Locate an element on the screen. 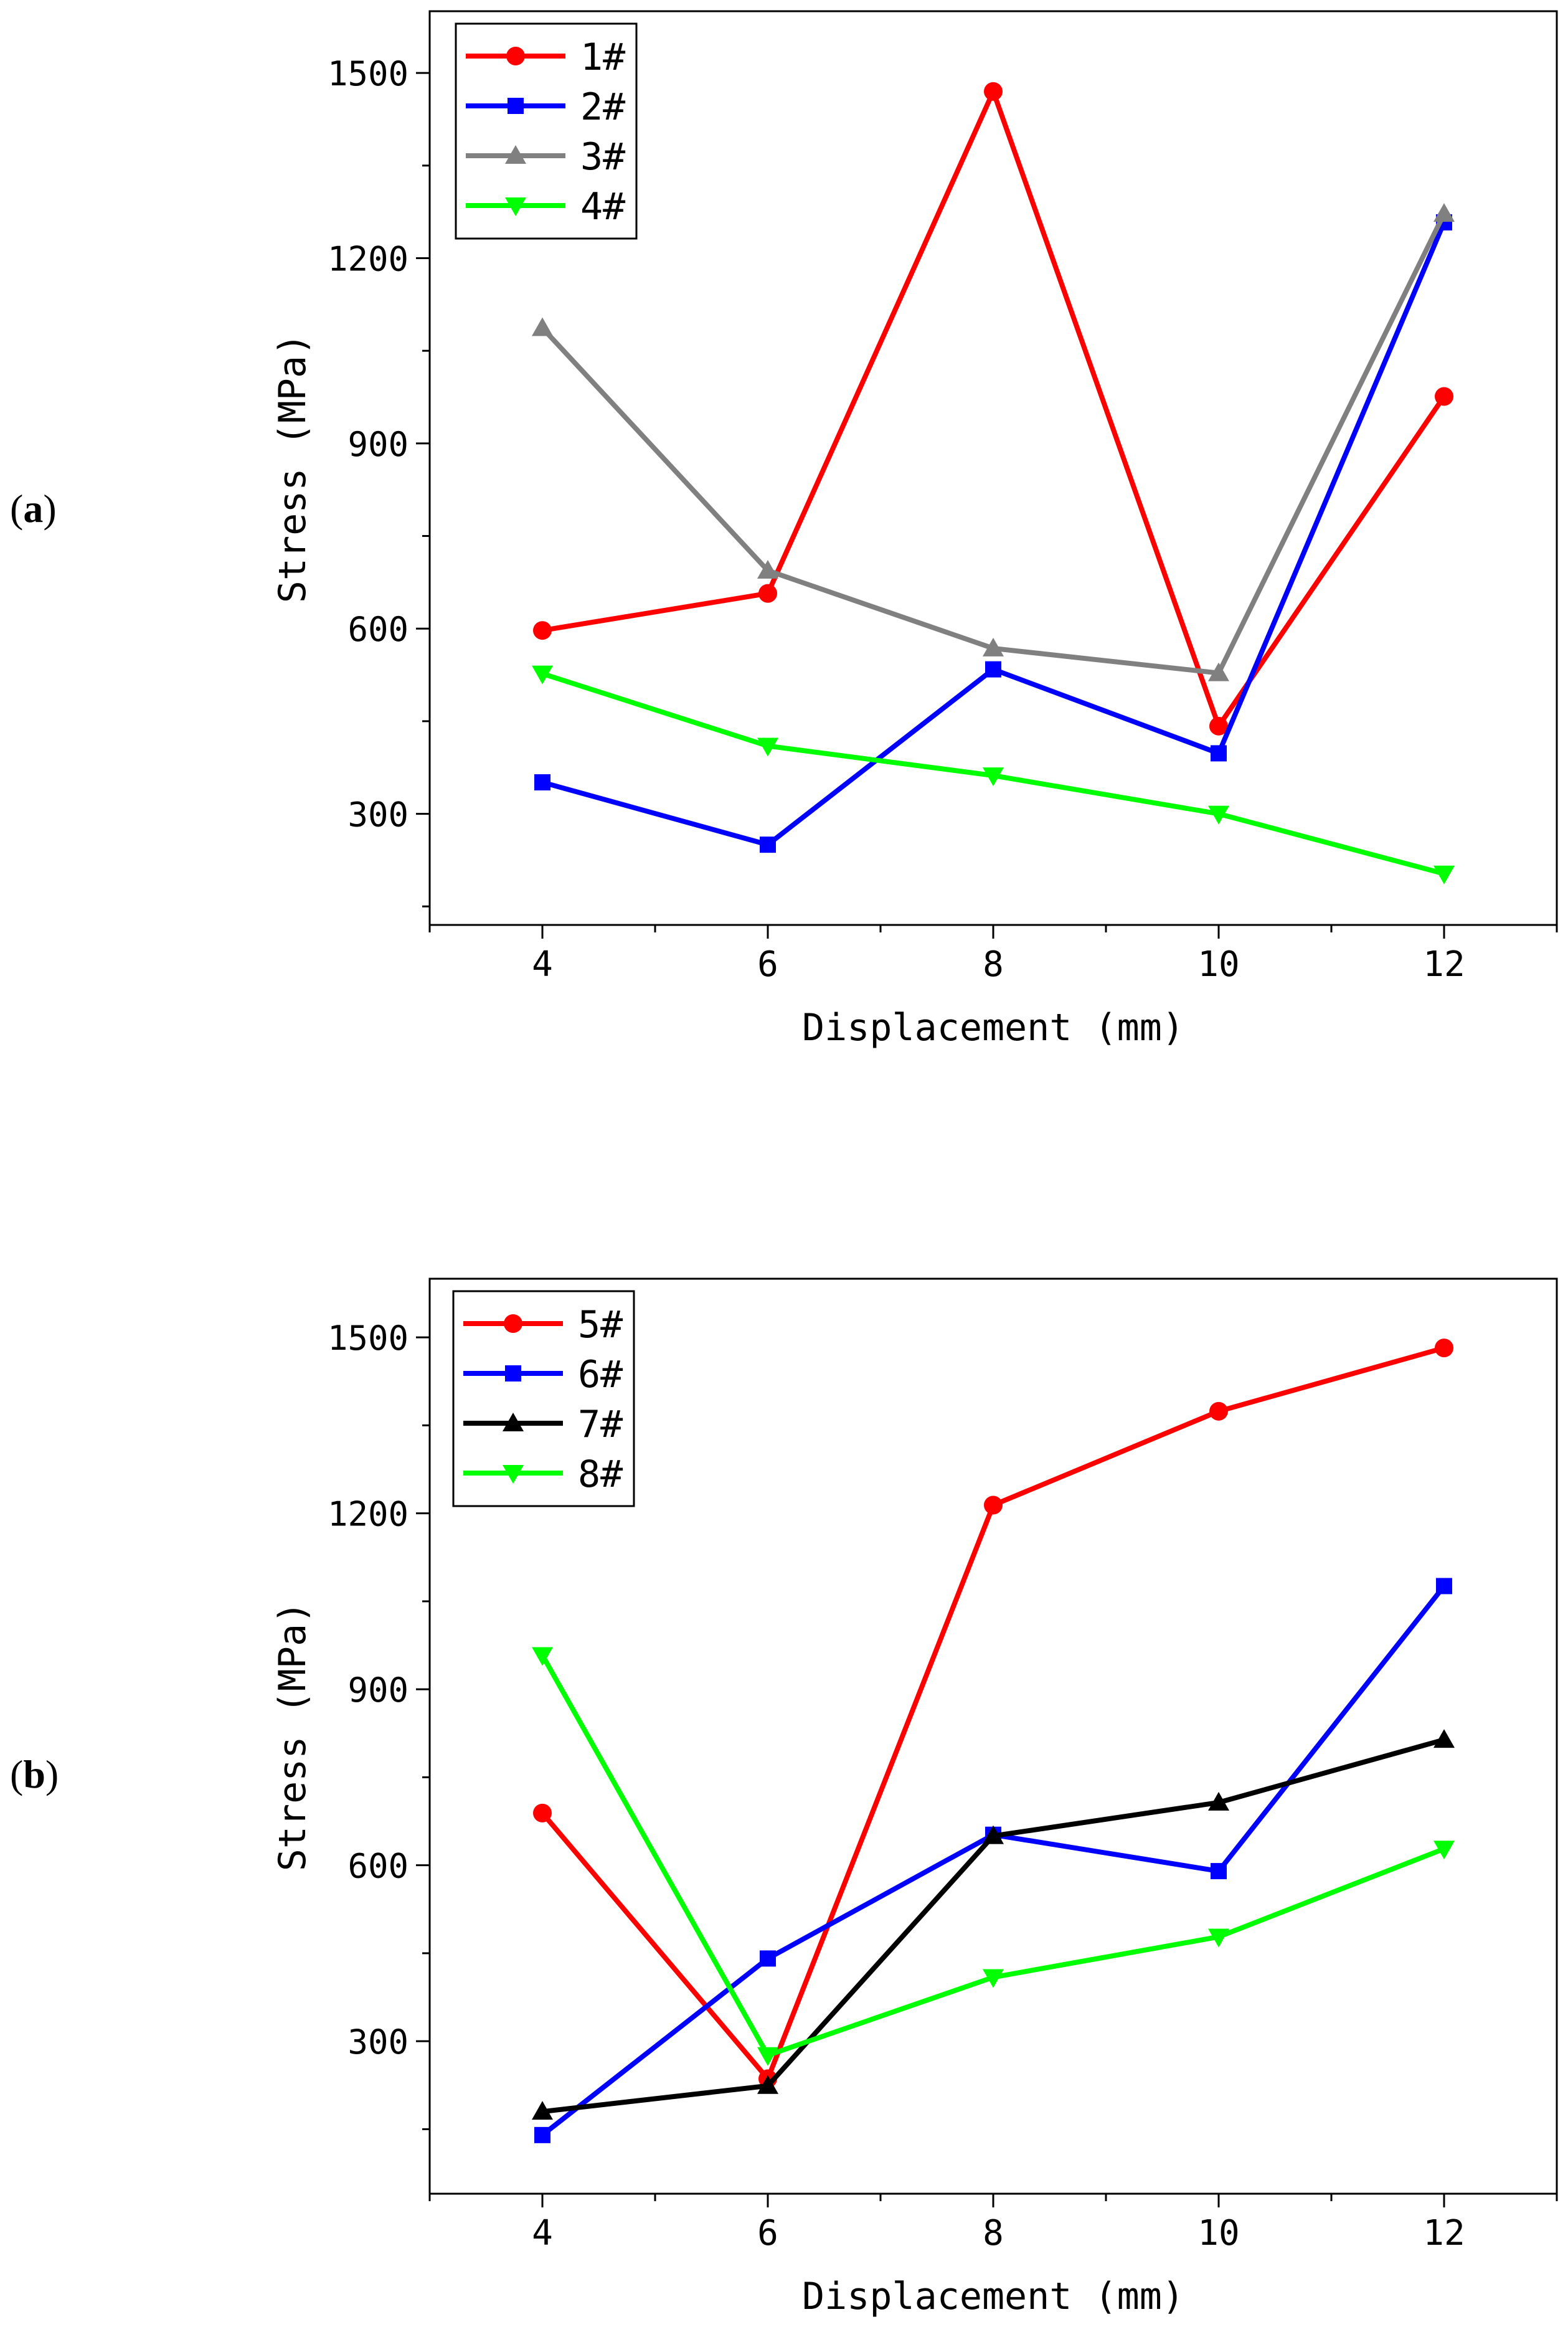  series-4# is located at coordinates (993, 774).